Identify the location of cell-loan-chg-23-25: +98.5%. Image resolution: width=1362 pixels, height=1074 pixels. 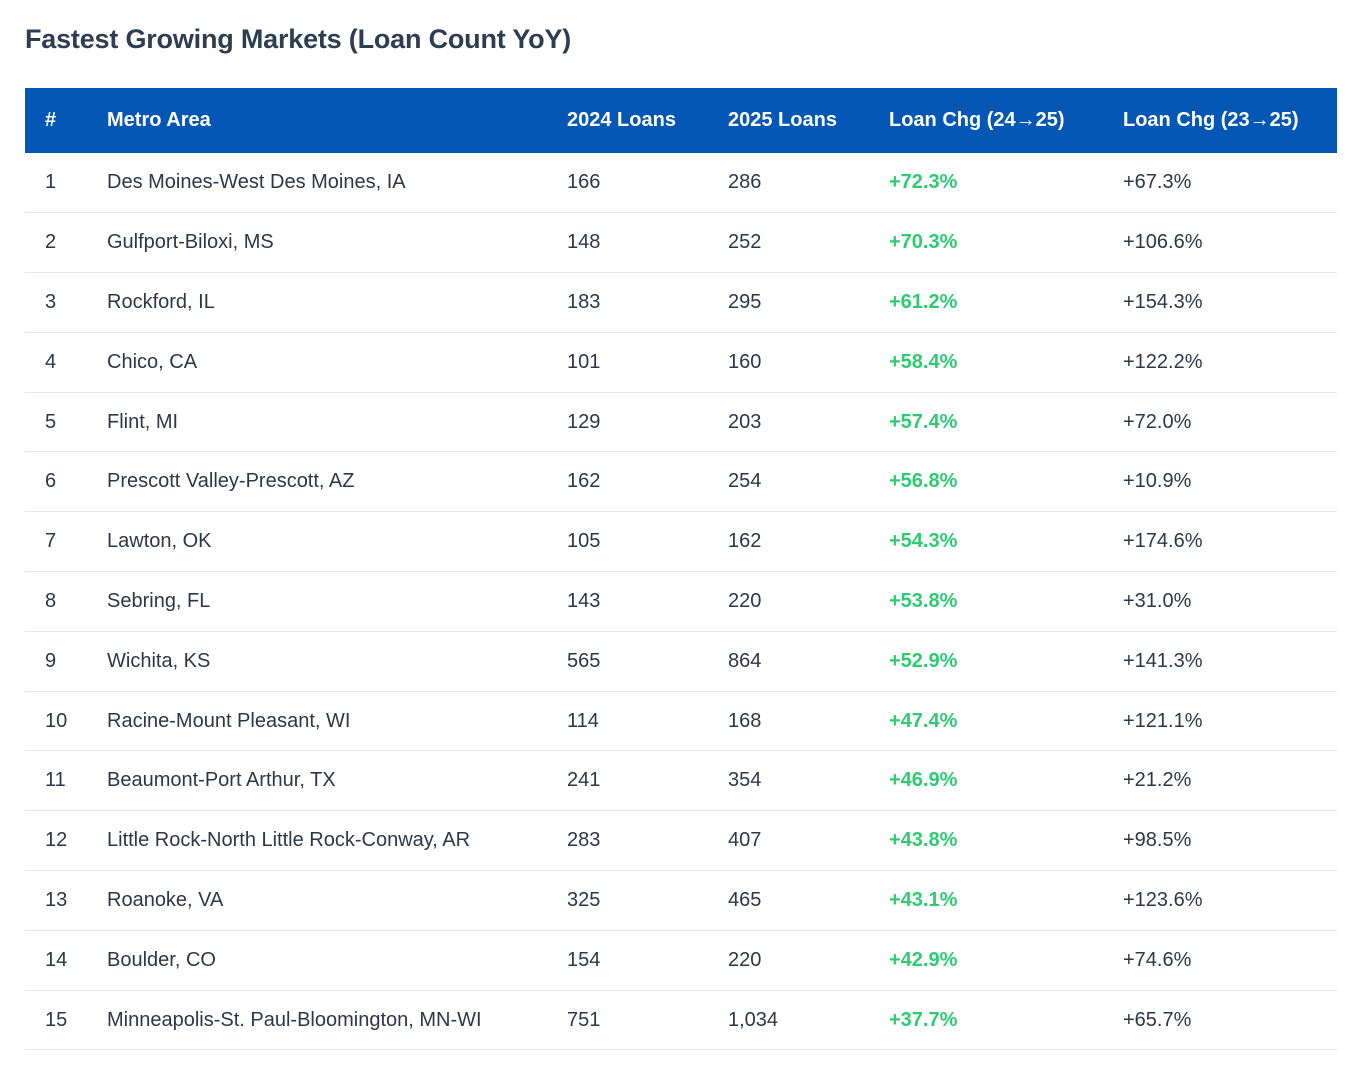
(1157, 840).